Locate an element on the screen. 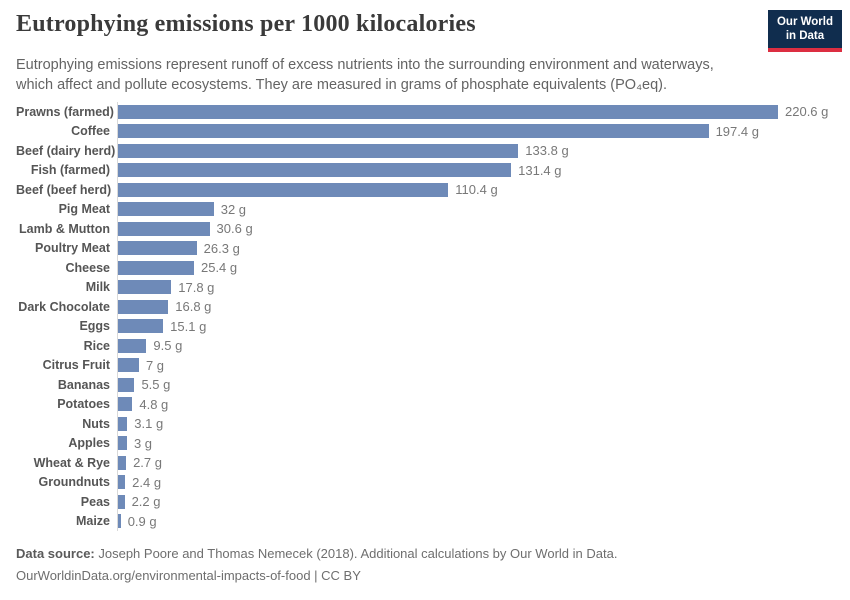  value-label: 25.4 g is located at coordinates (219, 268).